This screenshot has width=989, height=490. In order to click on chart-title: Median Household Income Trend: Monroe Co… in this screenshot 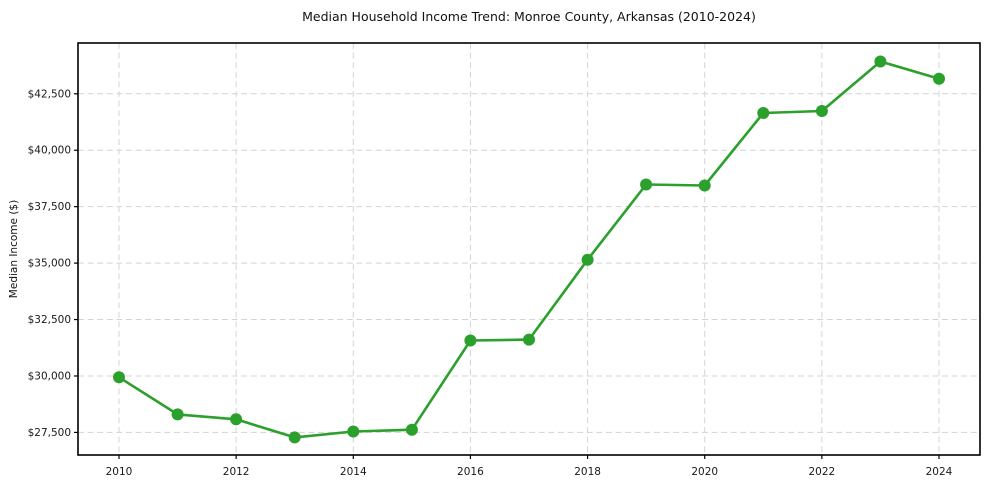, I will do `click(529, 16)`.